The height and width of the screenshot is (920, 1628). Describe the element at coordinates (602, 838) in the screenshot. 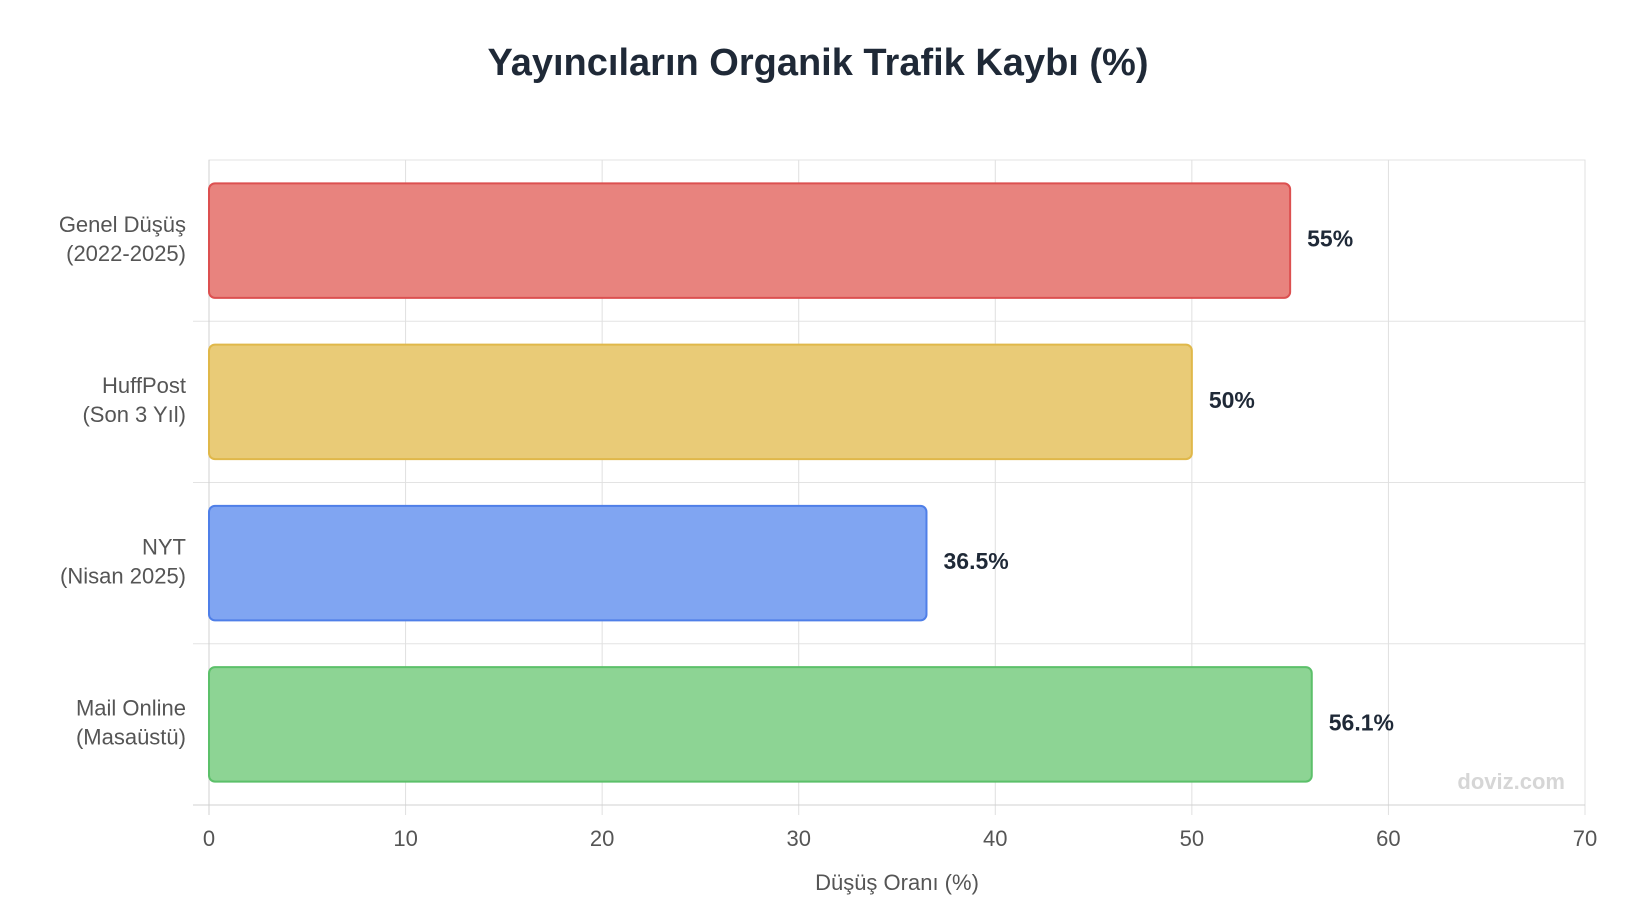

I see `x-tick-label: 20` at that location.